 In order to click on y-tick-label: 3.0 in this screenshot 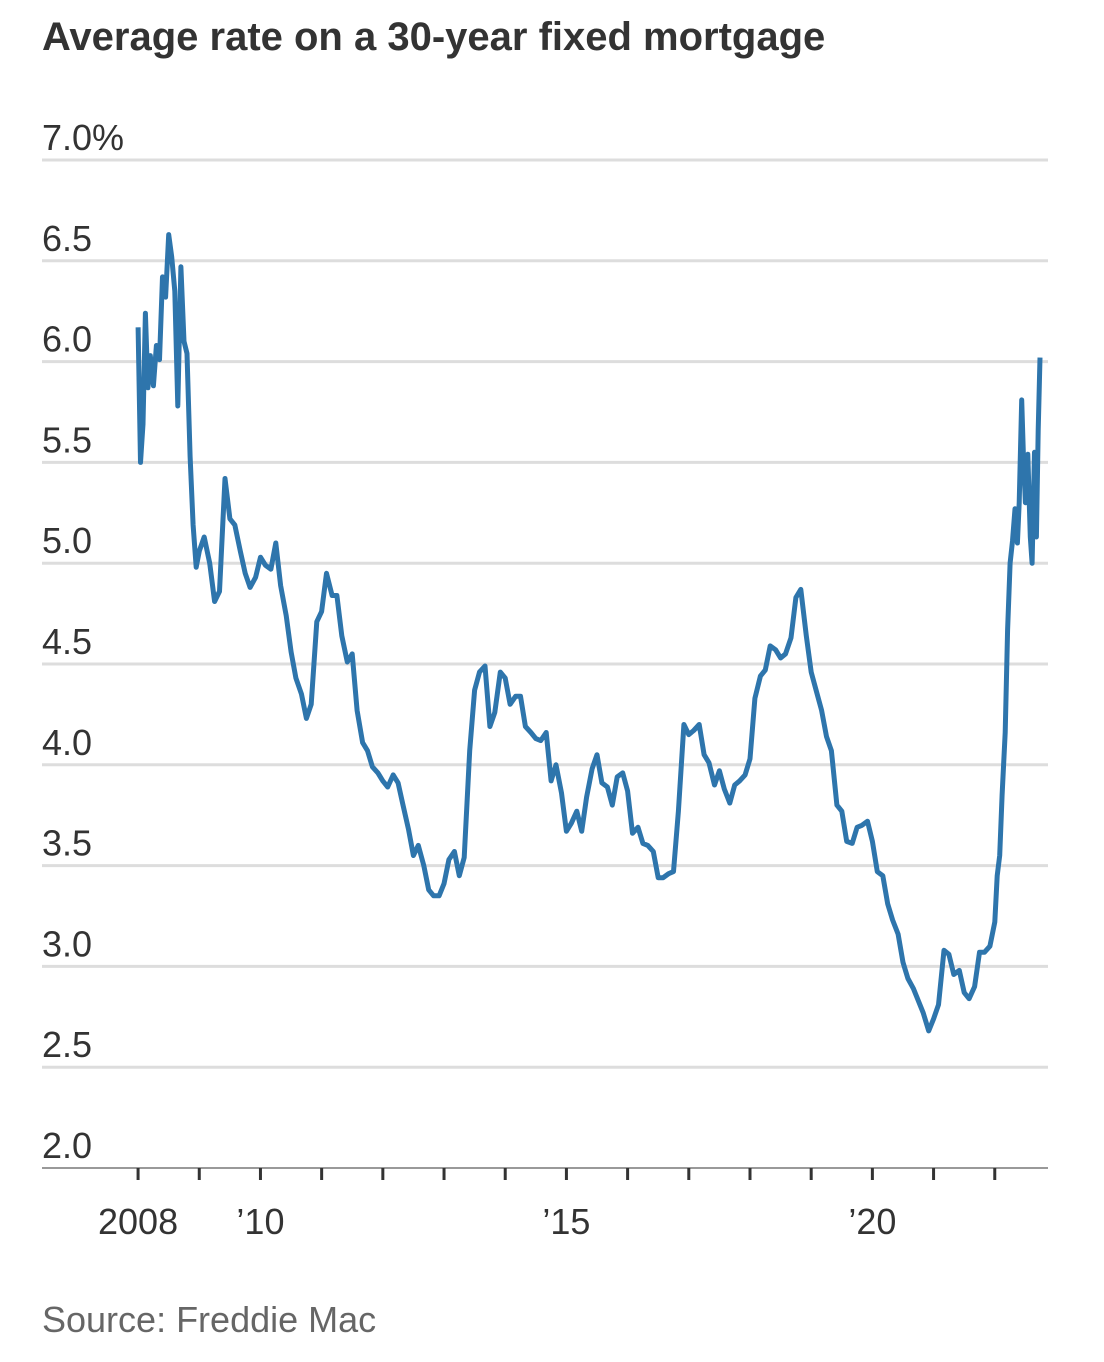, I will do `click(67, 943)`.